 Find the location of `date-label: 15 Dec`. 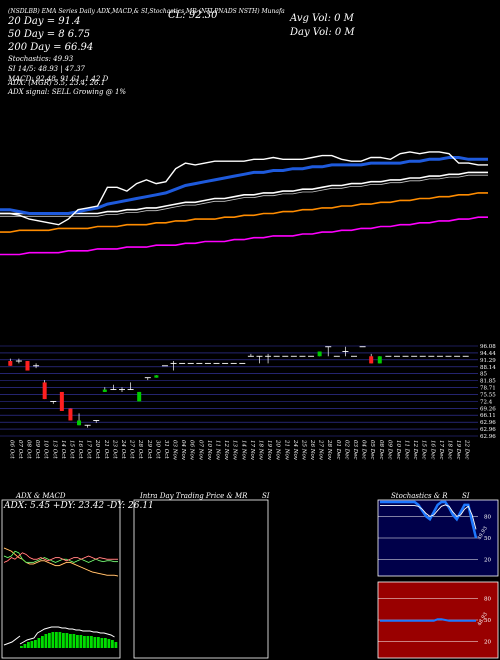

date-label: 15 Dec is located at coordinates (424, 450).